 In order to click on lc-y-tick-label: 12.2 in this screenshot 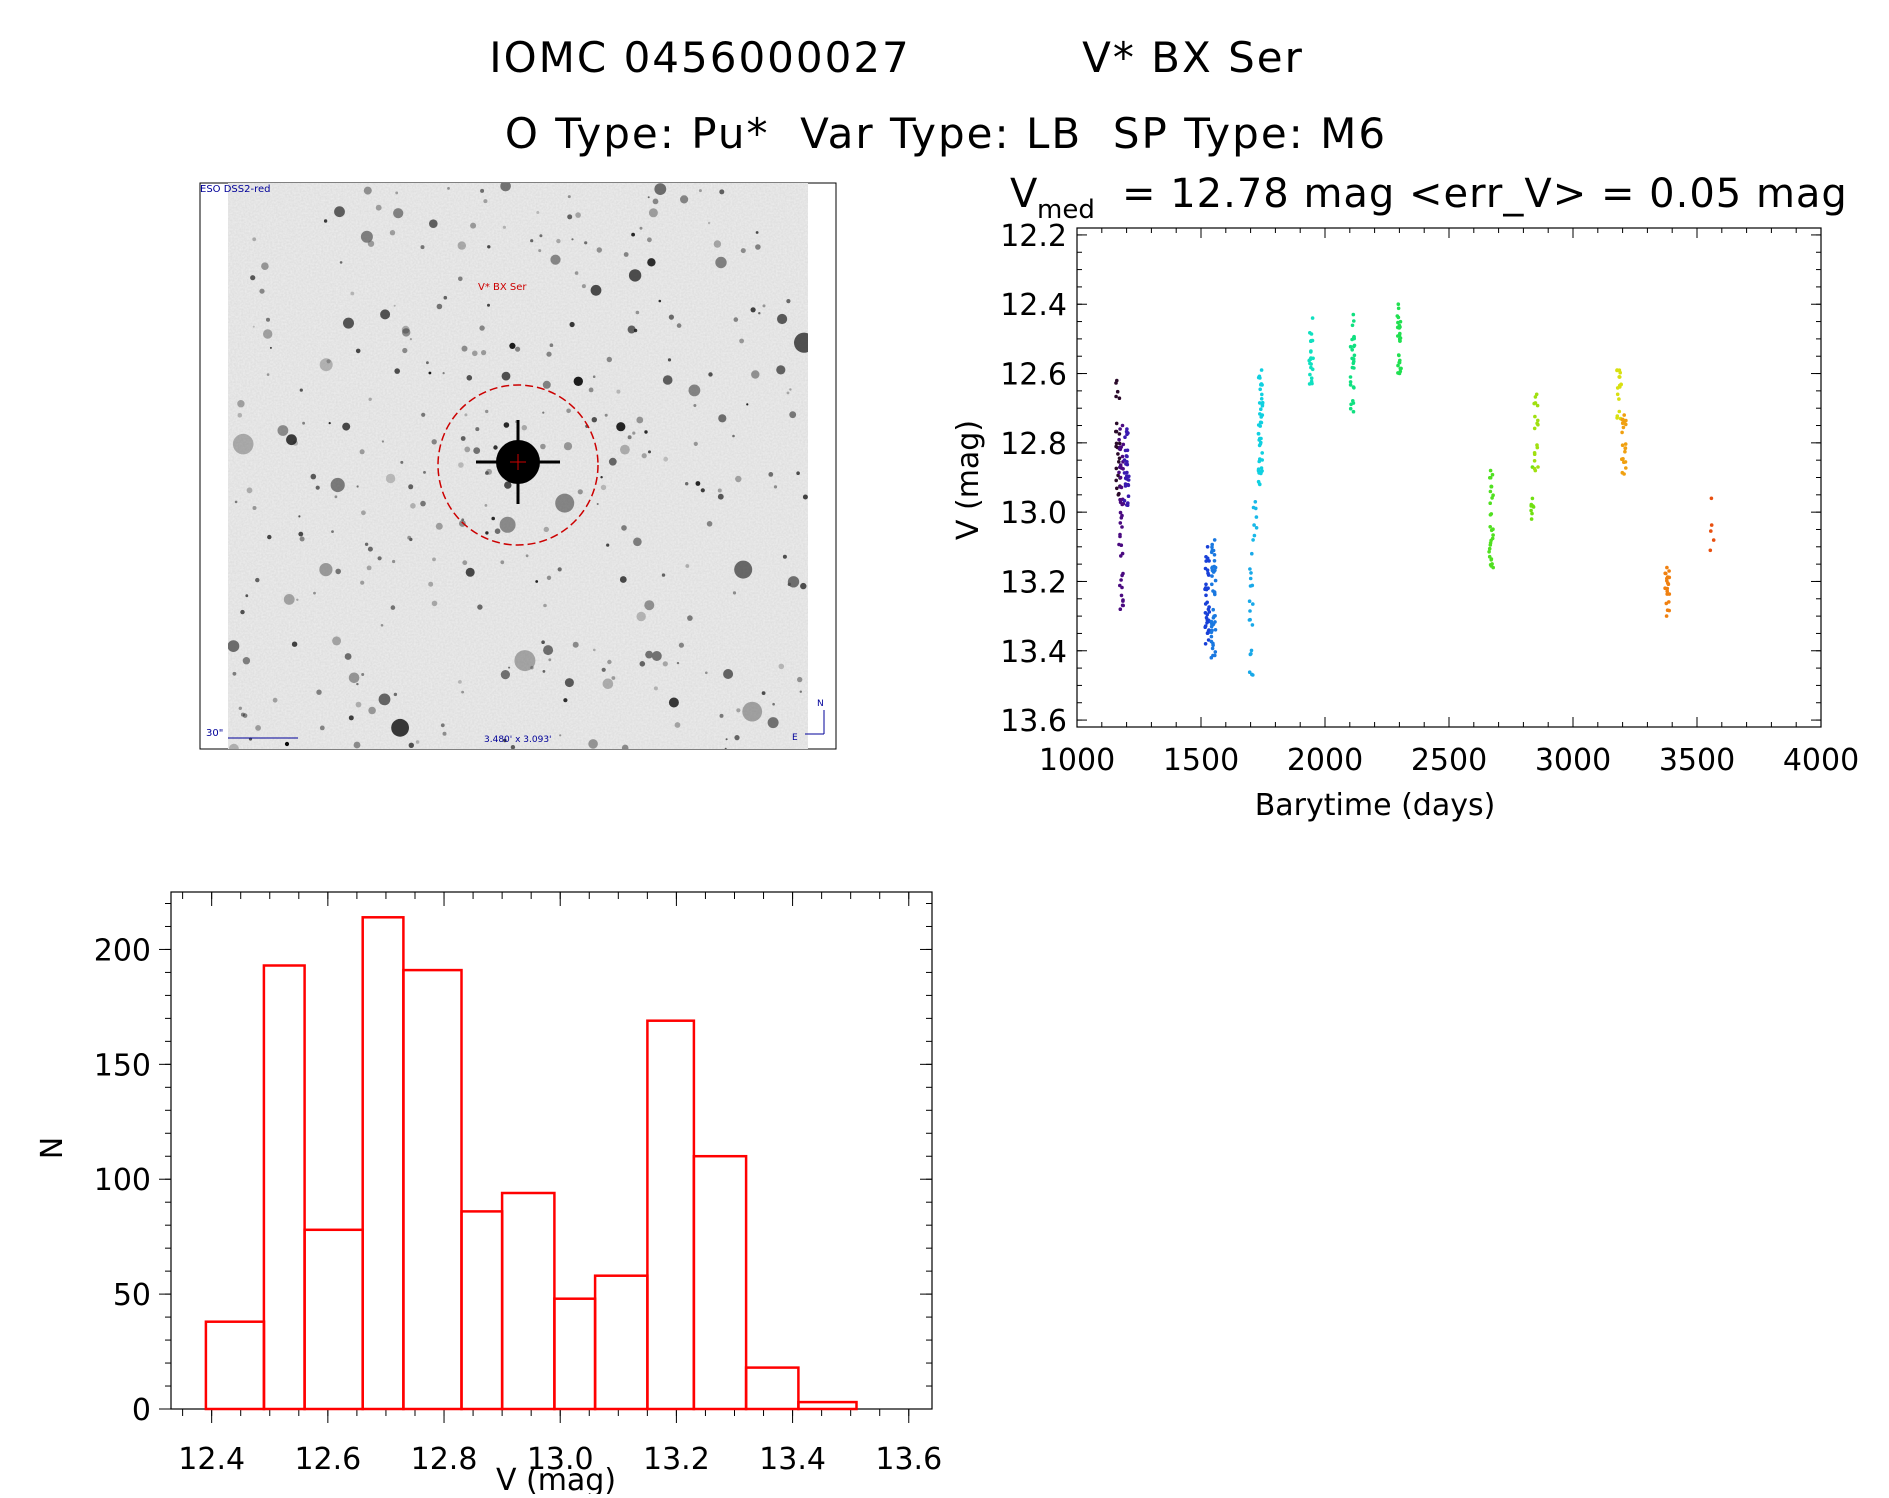, I will do `click(1033, 236)`.